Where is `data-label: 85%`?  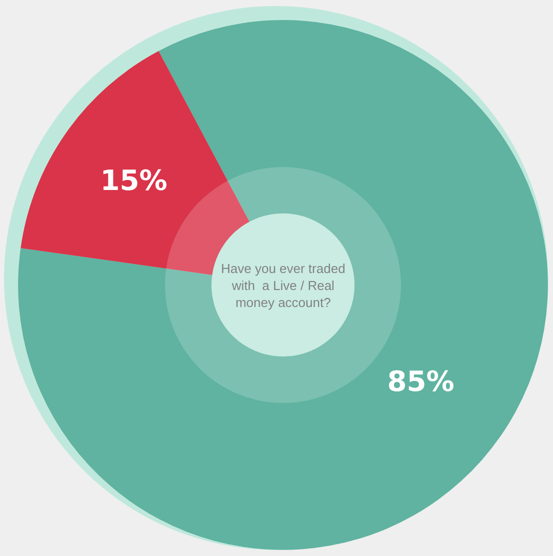
data-label: 85% is located at coordinates (420, 381).